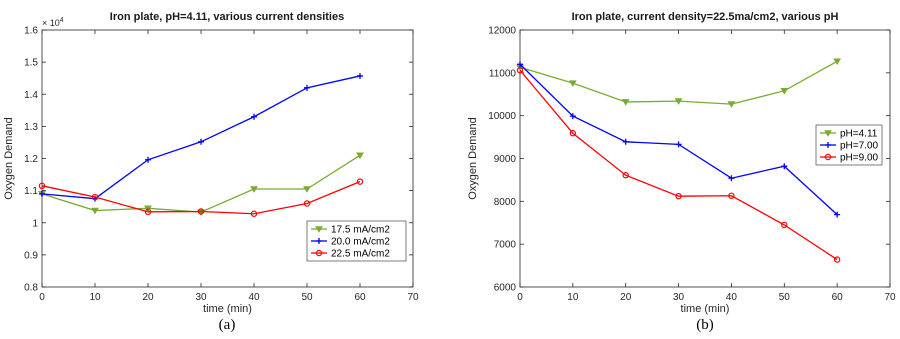 This screenshot has height=339, width=900. Describe the element at coordinates (502, 116) in the screenshot. I see `y-tick-label: 10000` at that location.